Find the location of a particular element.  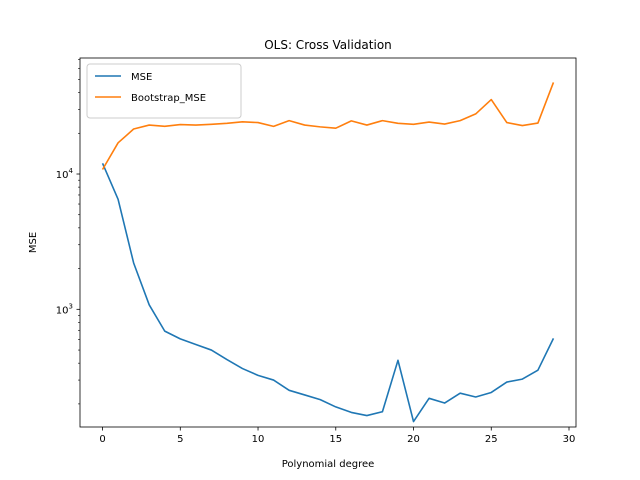

legend-label: MSE is located at coordinates (141, 77).